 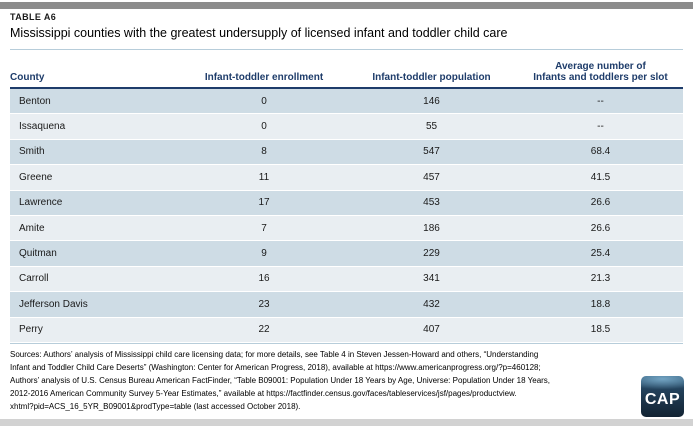 What do you see at coordinates (53, 304) in the screenshot?
I see `county-cell: Jefferson Davis` at bounding box center [53, 304].